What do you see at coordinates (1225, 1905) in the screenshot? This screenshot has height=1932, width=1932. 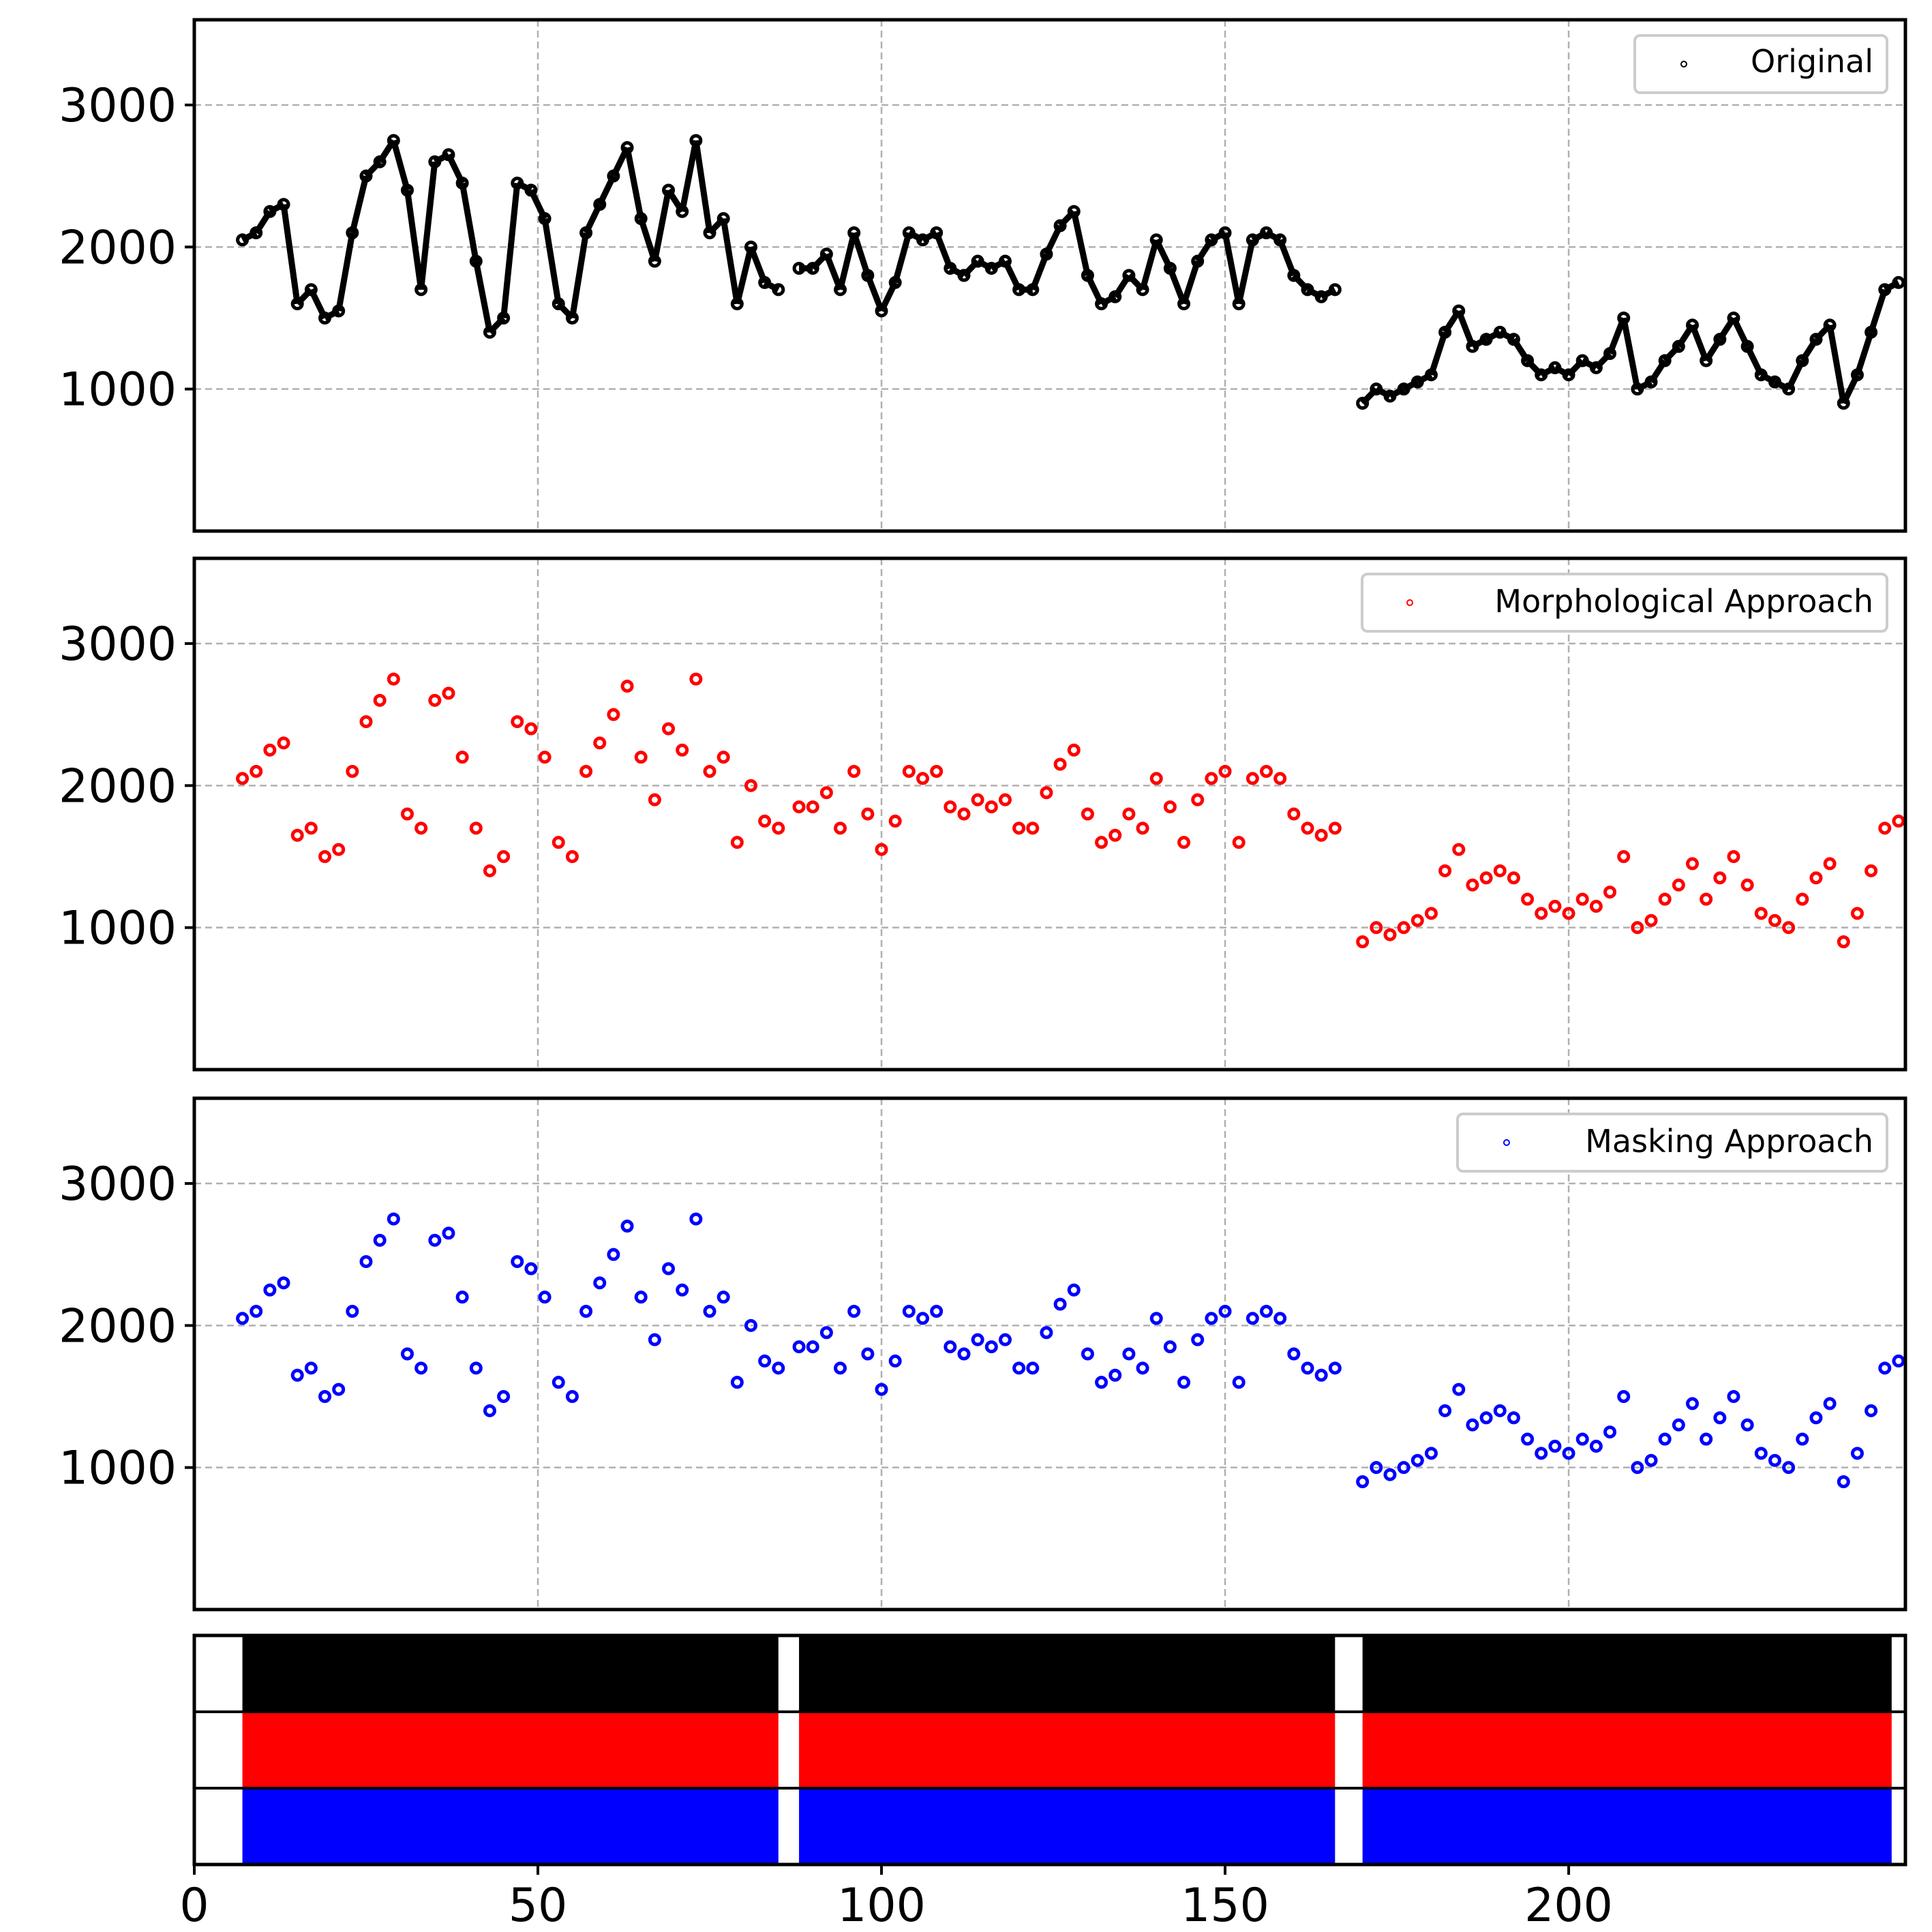 I see `x-tick-label: 150` at bounding box center [1225, 1905].